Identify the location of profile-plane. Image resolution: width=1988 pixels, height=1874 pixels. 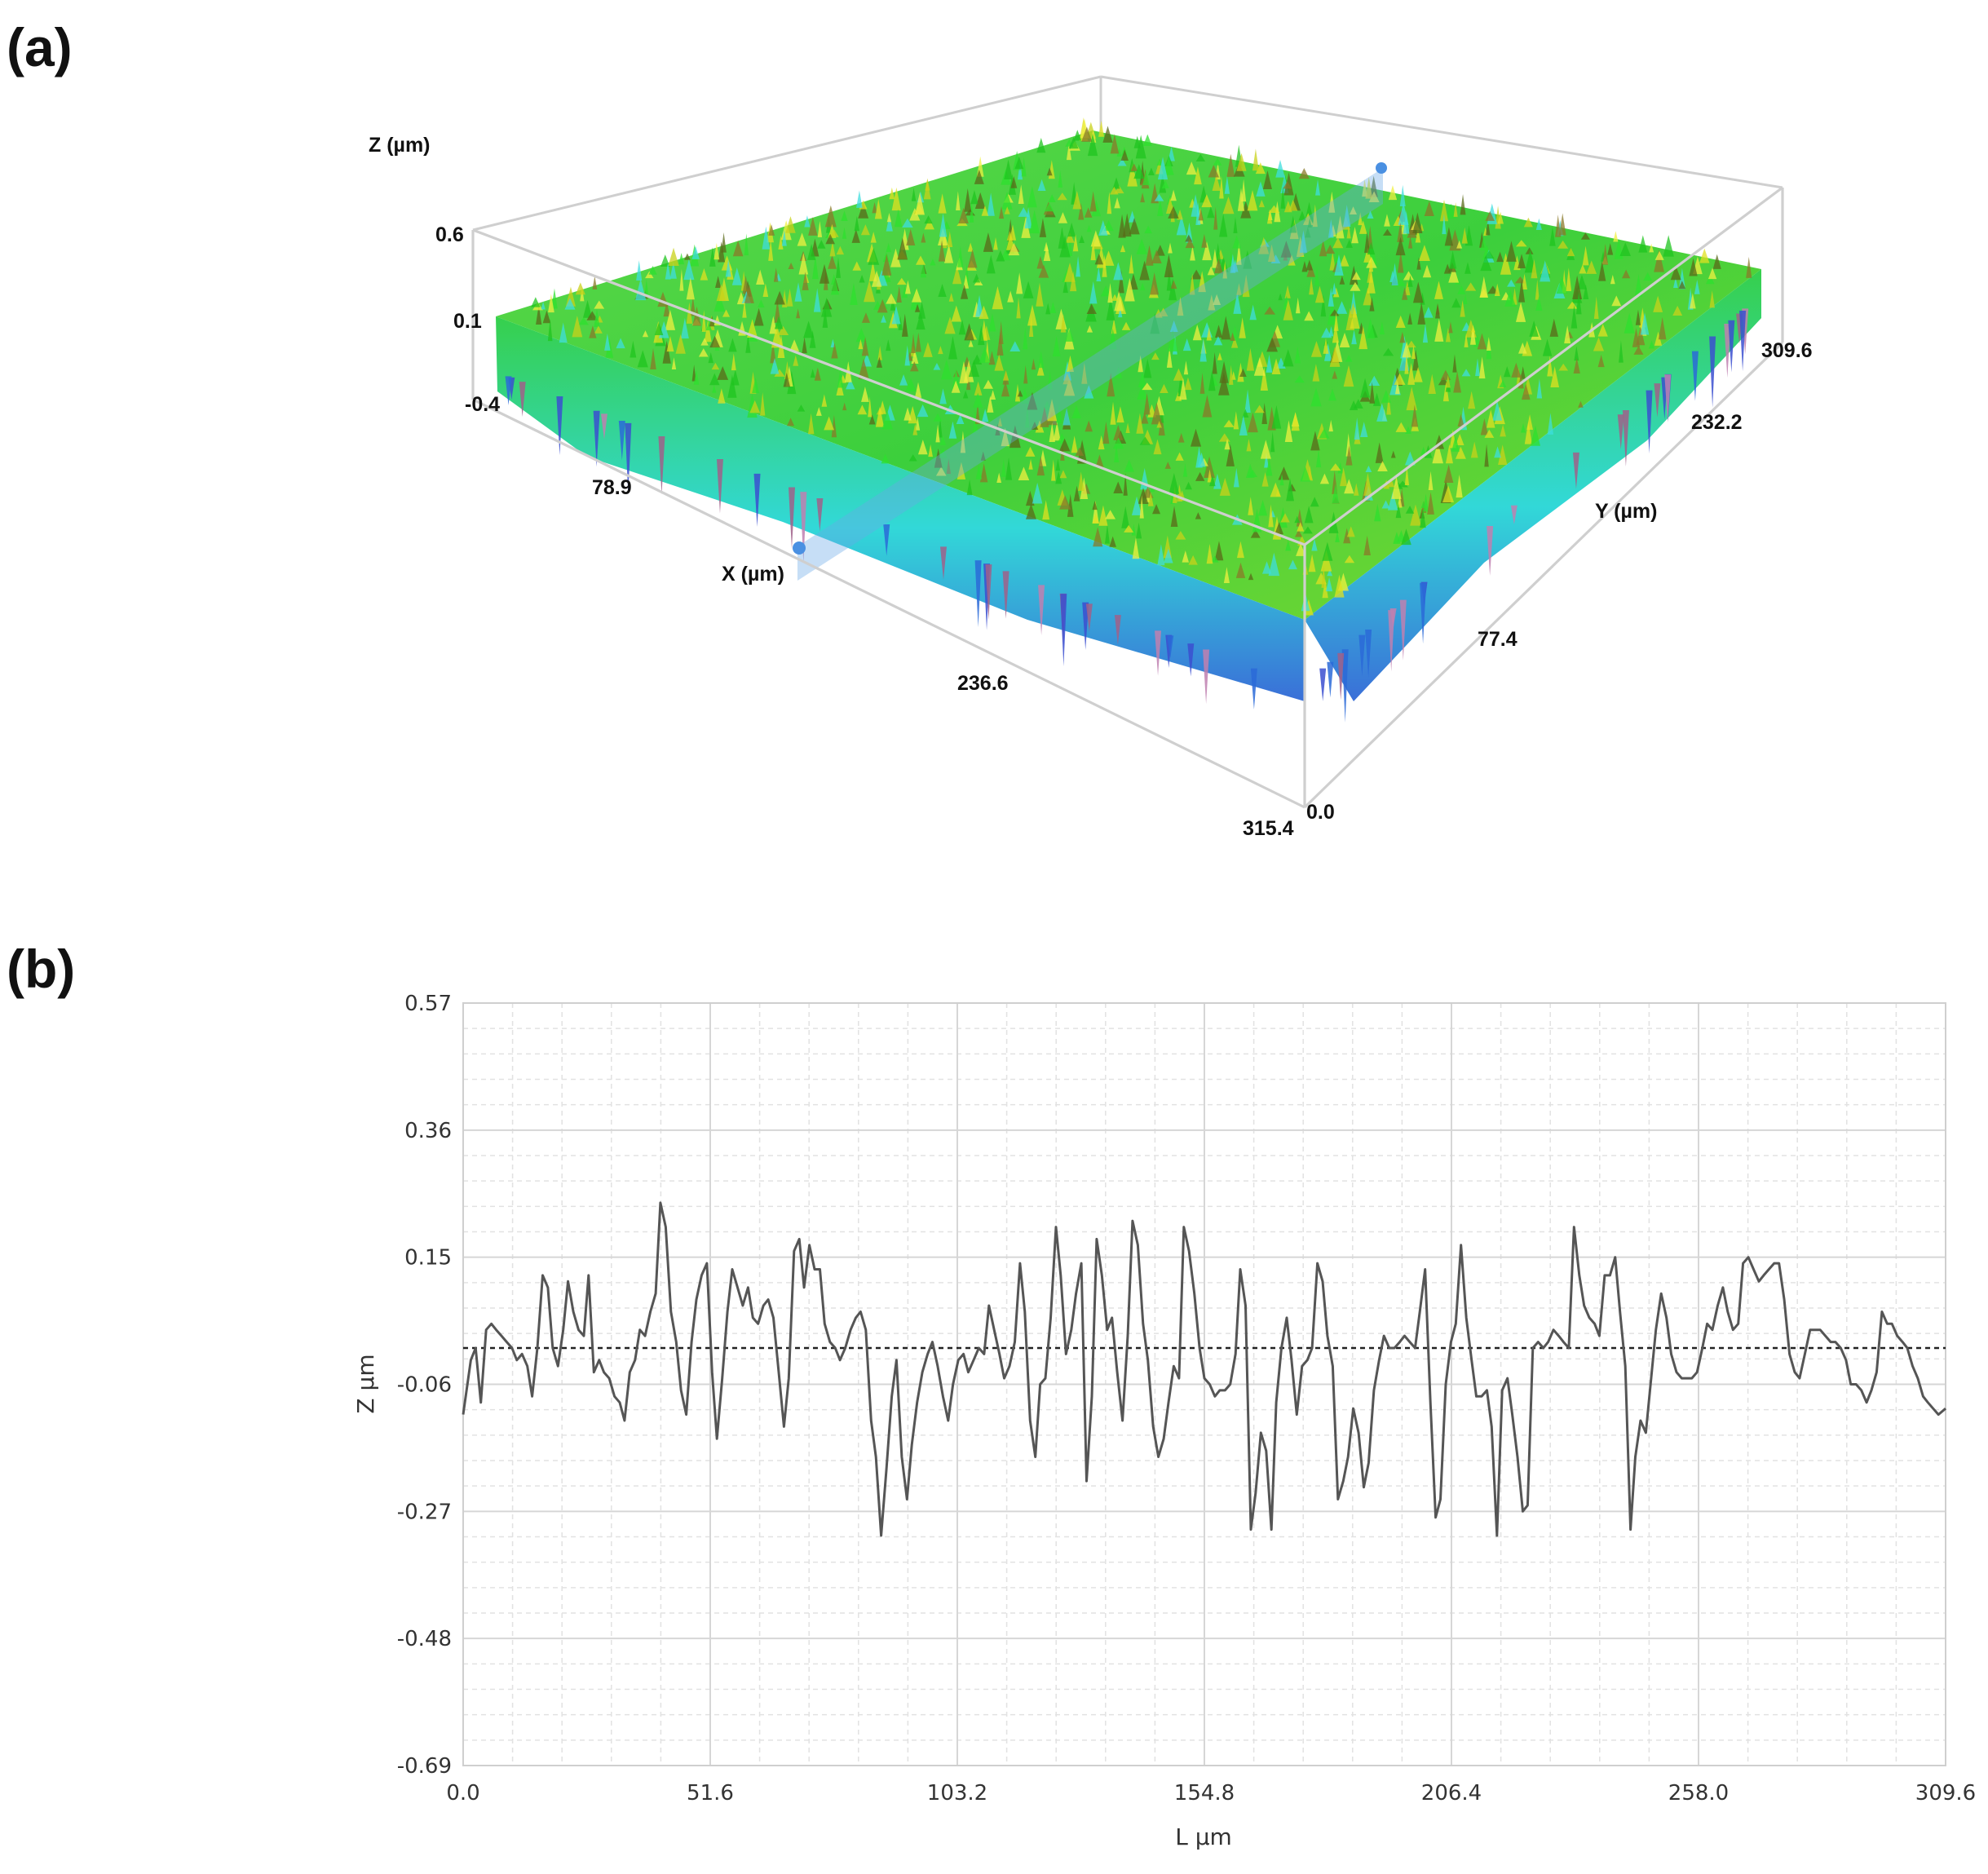
(1090, 374).